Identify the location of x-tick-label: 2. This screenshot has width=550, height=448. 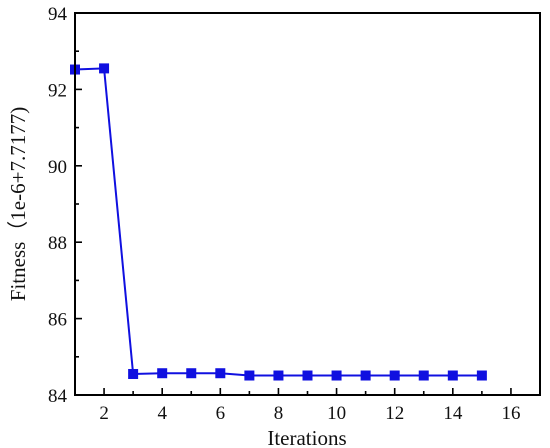
(104, 413).